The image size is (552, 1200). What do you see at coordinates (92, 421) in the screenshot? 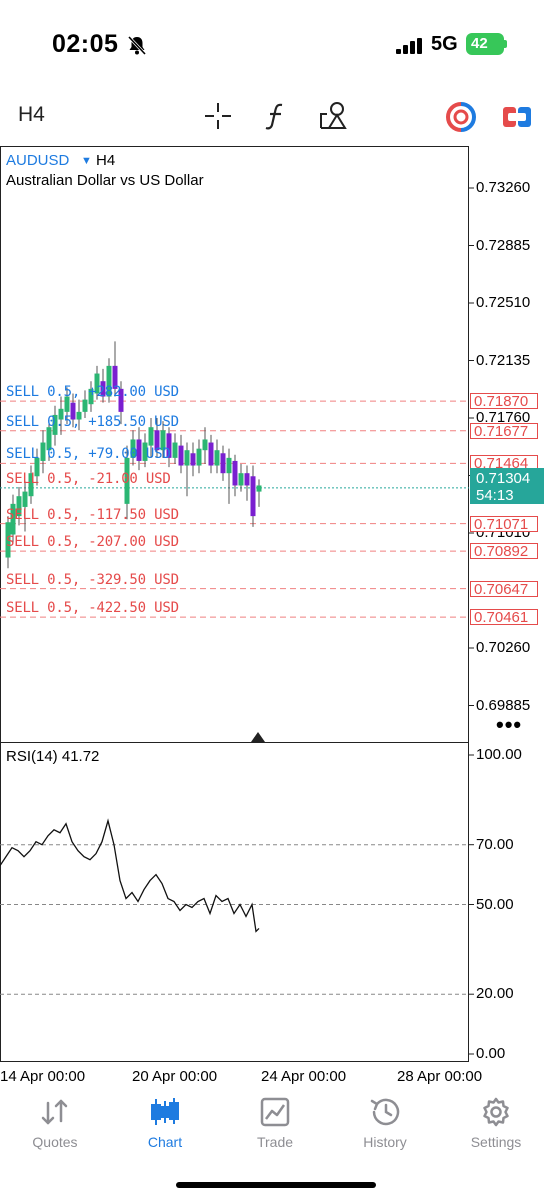
I see `order-level-label: SELL 0.5, +185.50 USD` at bounding box center [92, 421].